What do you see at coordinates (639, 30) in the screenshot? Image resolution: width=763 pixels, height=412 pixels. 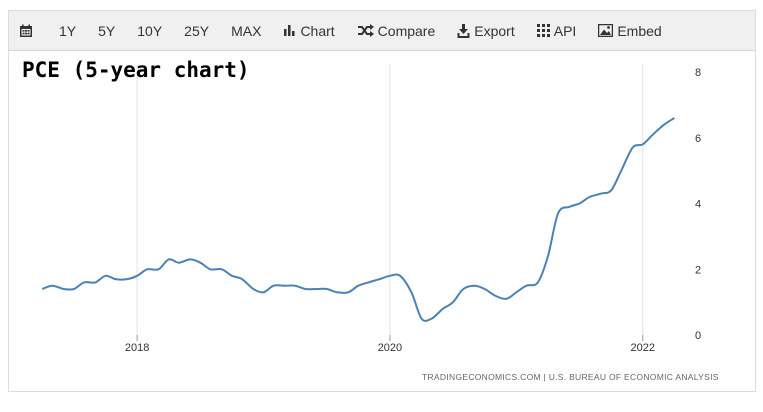 I see `embed-button-label: Embed` at bounding box center [639, 30].